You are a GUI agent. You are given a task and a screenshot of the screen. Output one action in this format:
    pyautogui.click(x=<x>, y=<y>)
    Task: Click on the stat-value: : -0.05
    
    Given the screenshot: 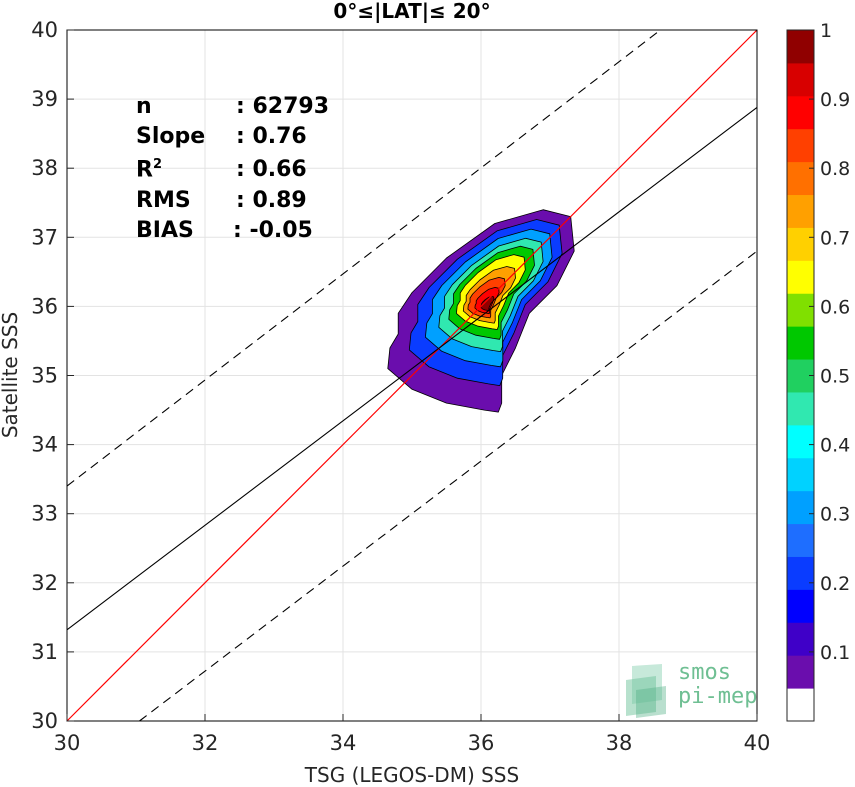 What is the action you would take?
    pyautogui.click(x=273, y=230)
    